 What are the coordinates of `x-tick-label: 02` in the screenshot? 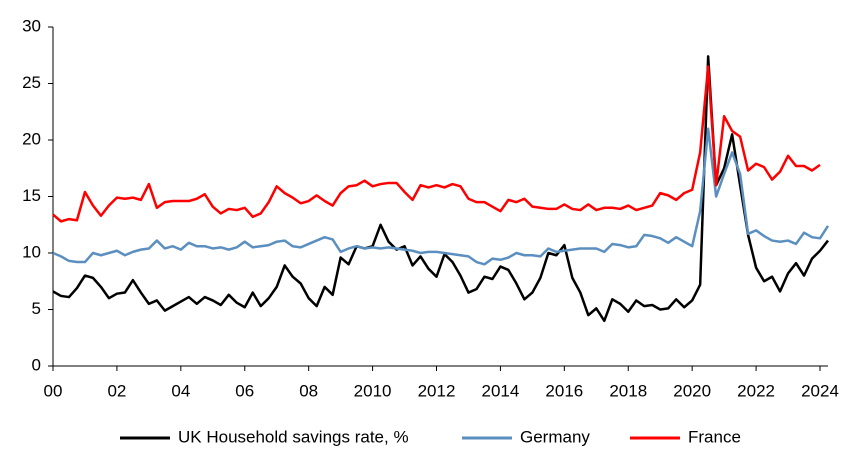 It's located at (116, 390).